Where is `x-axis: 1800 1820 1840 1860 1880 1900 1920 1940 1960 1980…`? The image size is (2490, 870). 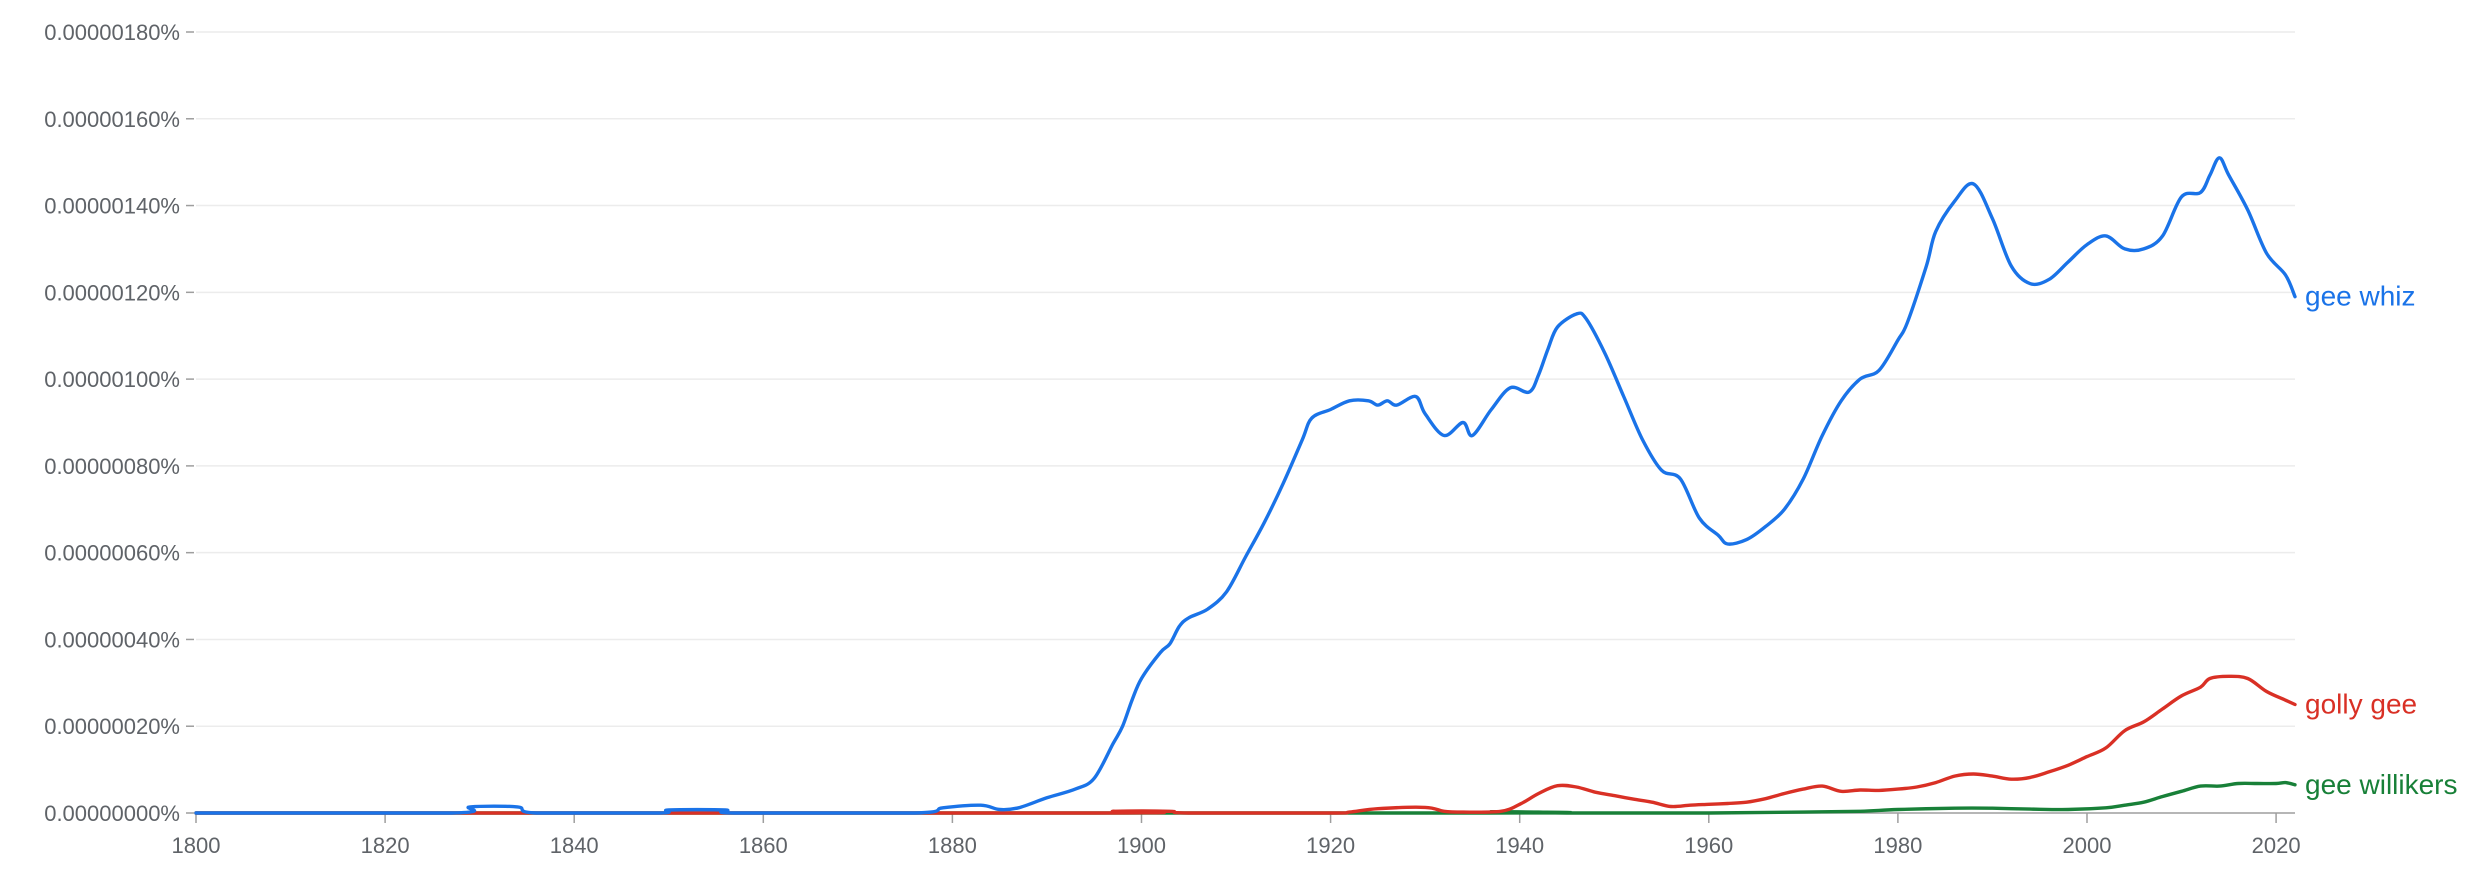 x-axis: 1800 1820 1840 1860 1880 1900 1920 1940 1960 1980… is located at coordinates (1236, 835).